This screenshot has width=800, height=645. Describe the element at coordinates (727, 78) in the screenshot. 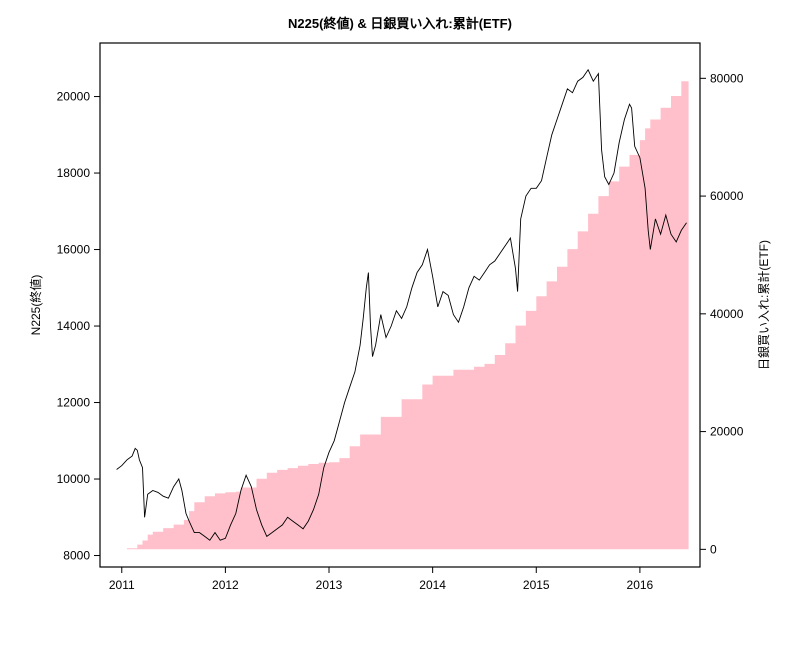

I see `y-right-tick-label: 80000` at that location.